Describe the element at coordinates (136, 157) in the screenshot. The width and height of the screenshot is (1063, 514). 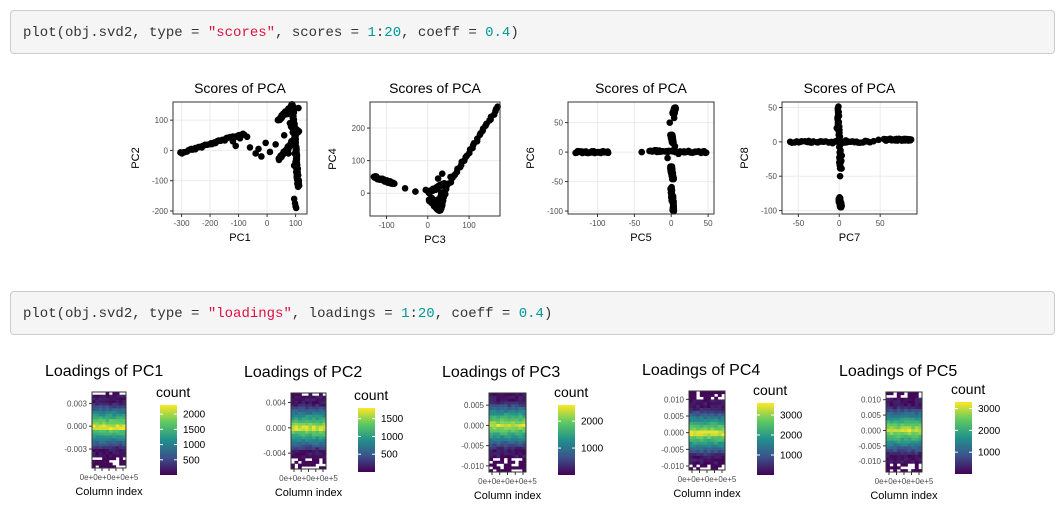
I see `y-axis-title: PC2` at that location.